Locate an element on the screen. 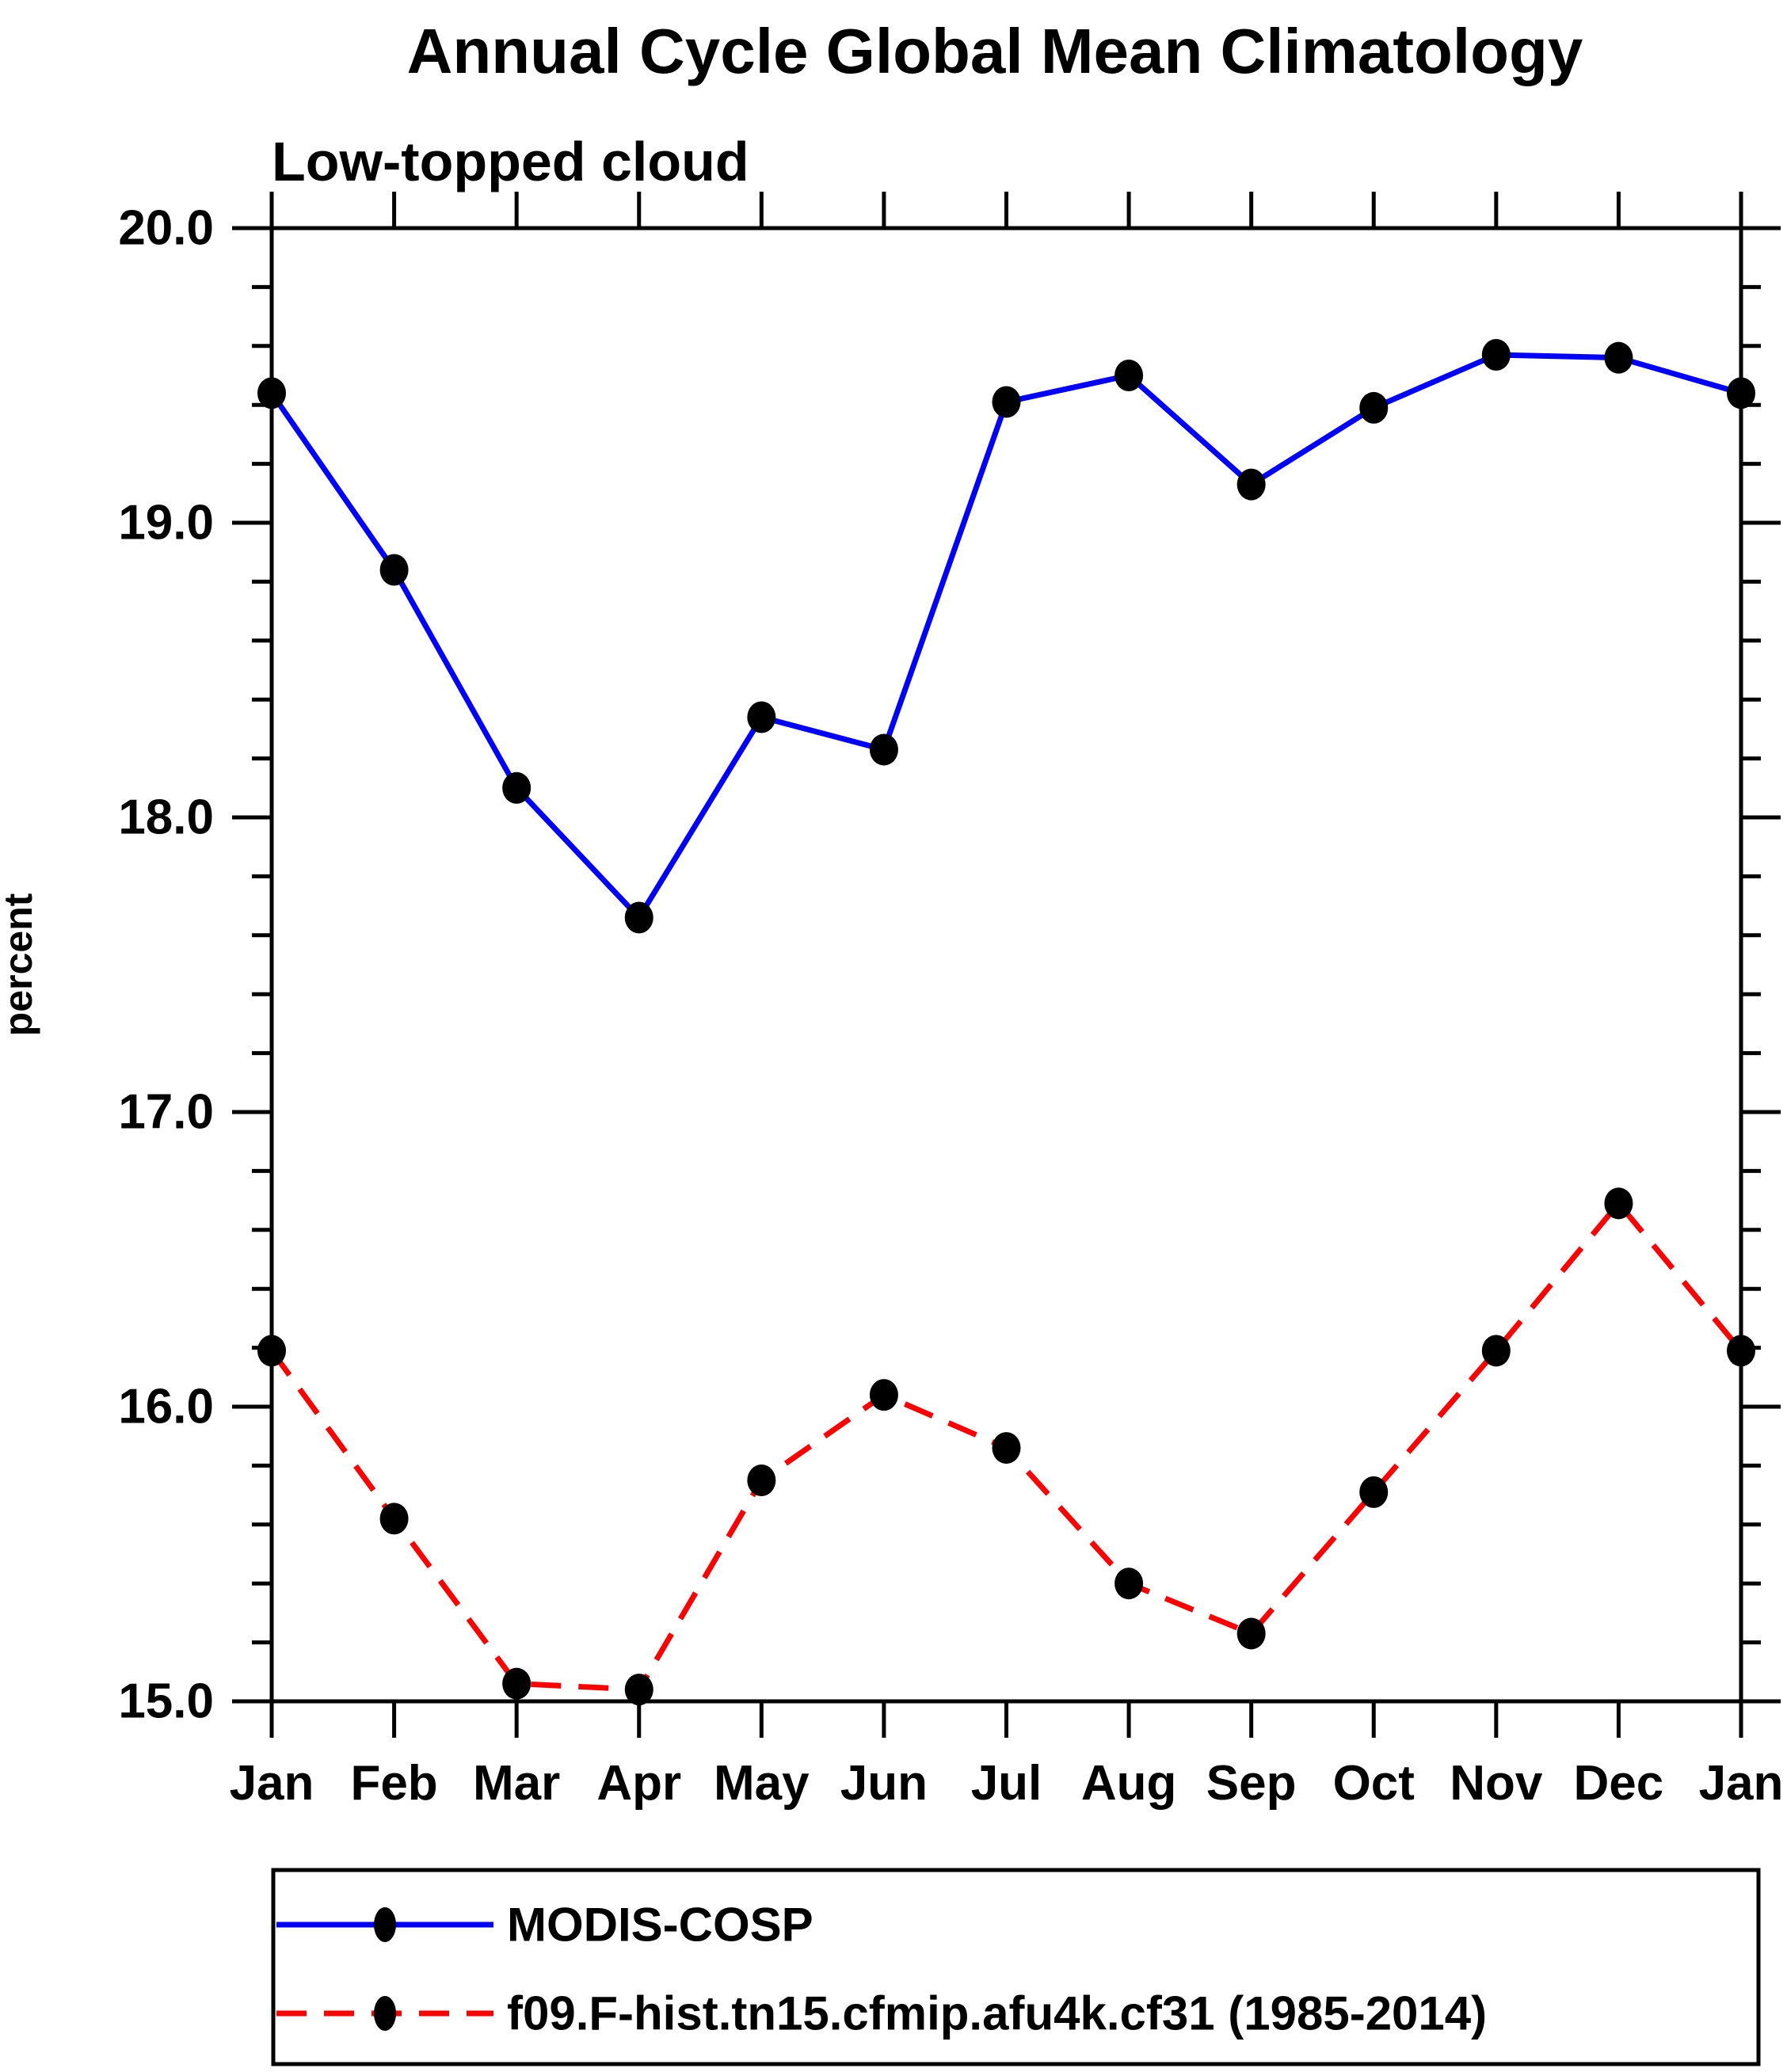 The width and height of the screenshot is (1787, 2072). legend-box is located at coordinates (1016, 1967).